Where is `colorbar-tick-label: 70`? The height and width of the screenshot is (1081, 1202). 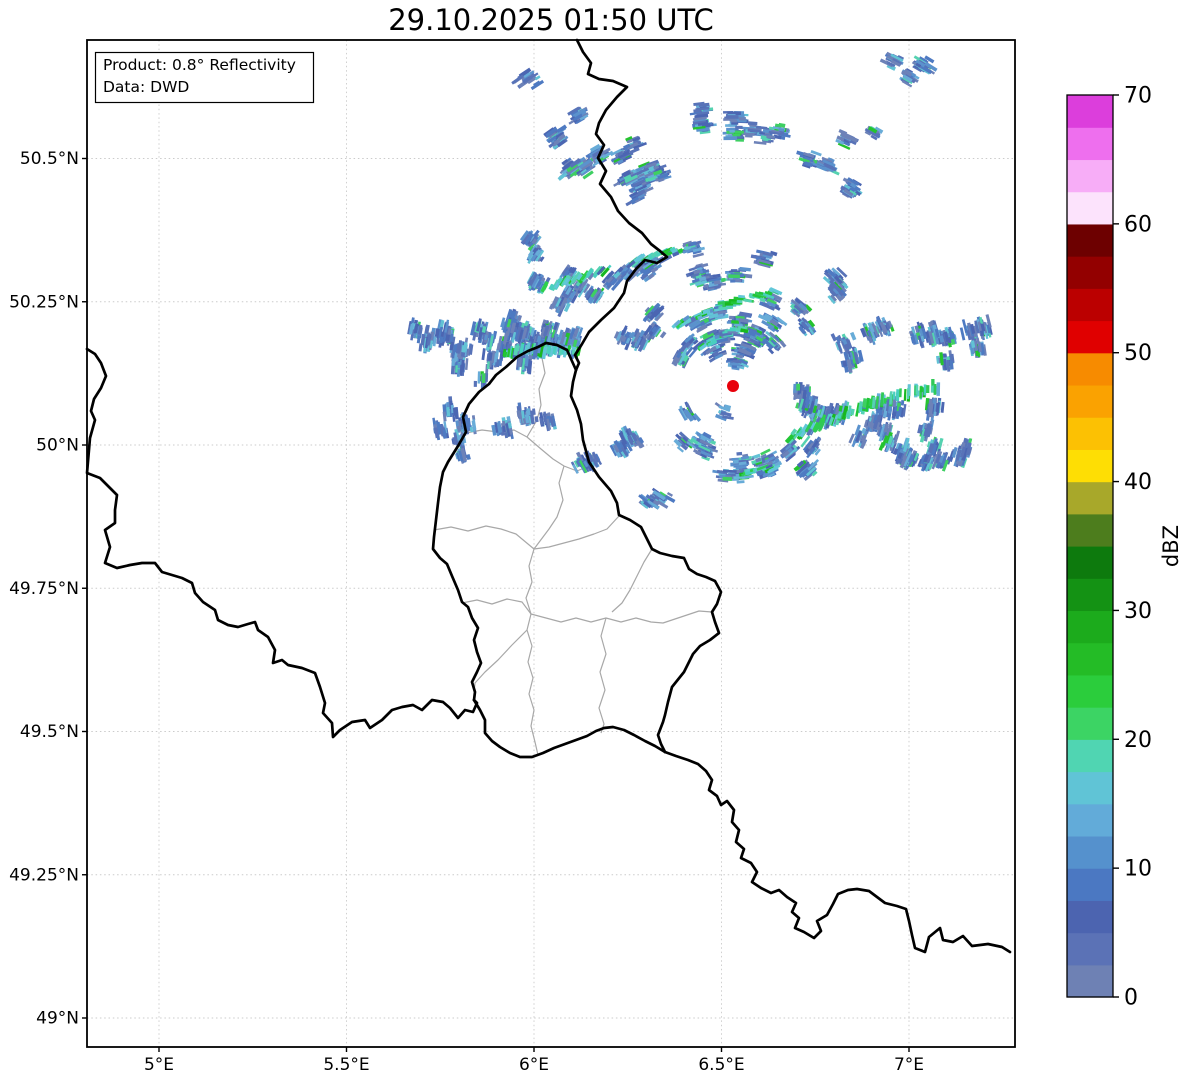
colorbar-tick-label: 70 is located at coordinates (1138, 96).